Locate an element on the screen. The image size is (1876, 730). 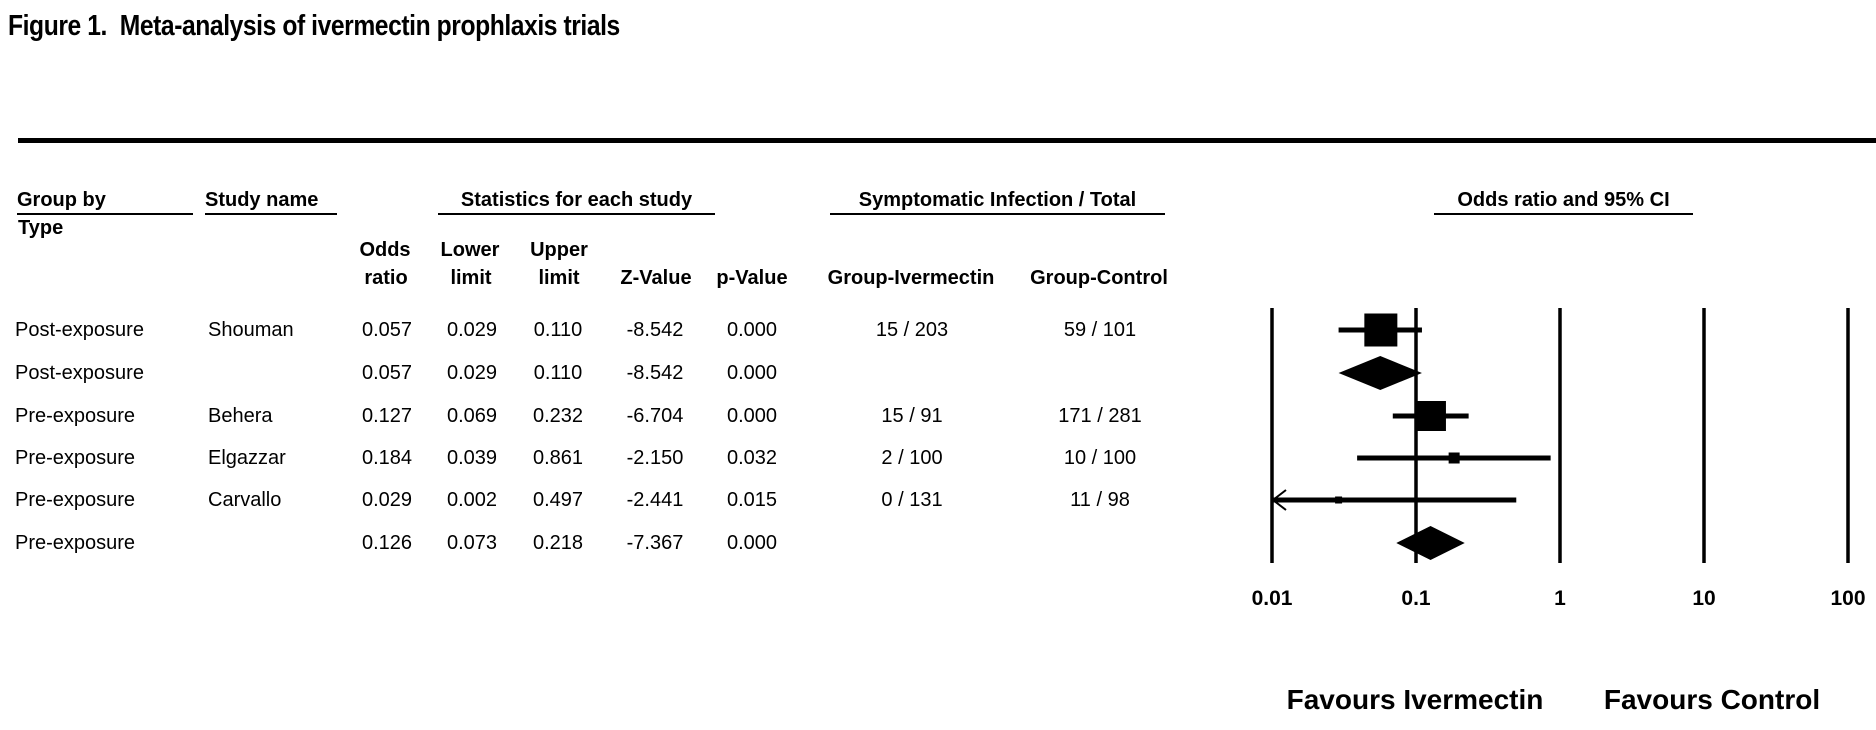
group-ivermectin-col-header: Group-Ivermectin is located at coordinates (911, 278).